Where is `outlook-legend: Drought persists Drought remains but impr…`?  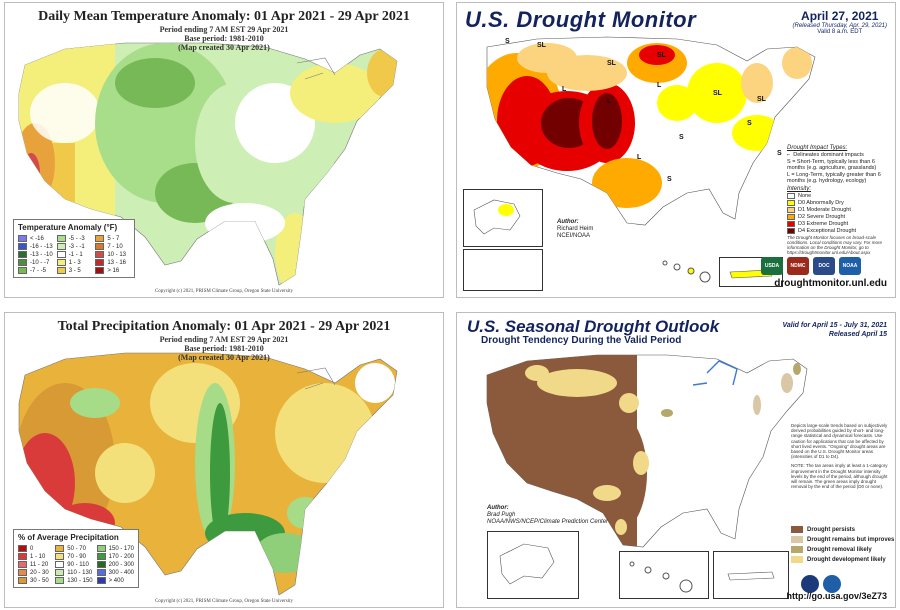 outlook-legend: Drought persists Drought remains but impr… is located at coordinates (842, 544).